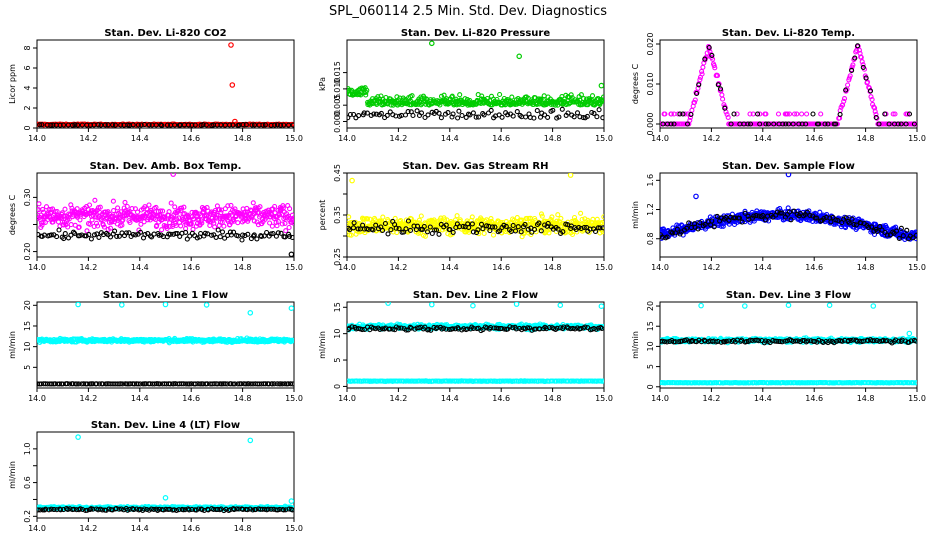 The height and width of the screenshot is (540, 936). What do you see at coordinates (12, 214) in the screenshot?
I see `y-axis-label: degrees C` at bounding box center [12, 214].